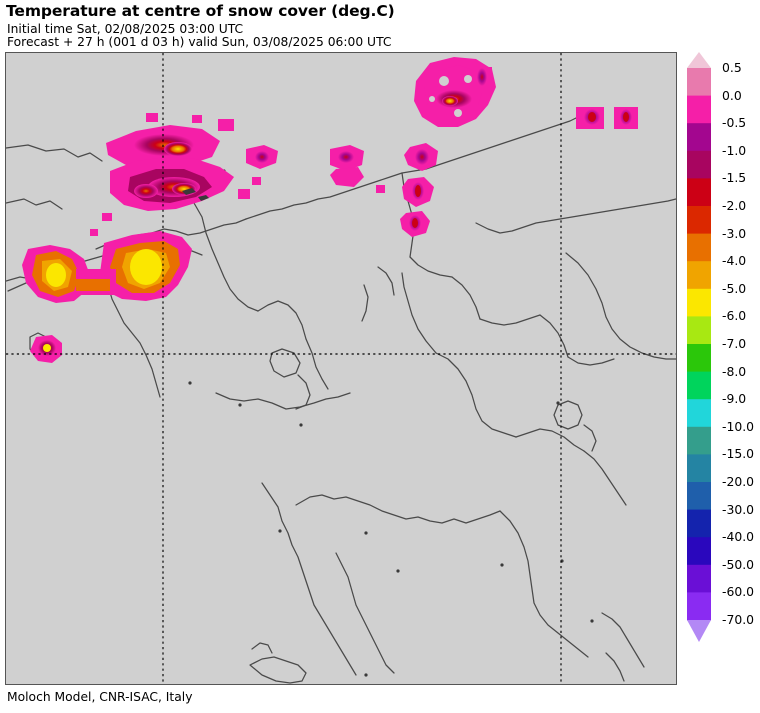 Image resolution: width=760 pixels, height=713 pixels. Describe the element at coordinates (212, 141) in the screenshot. I see `patch-scattered-north` at that location.